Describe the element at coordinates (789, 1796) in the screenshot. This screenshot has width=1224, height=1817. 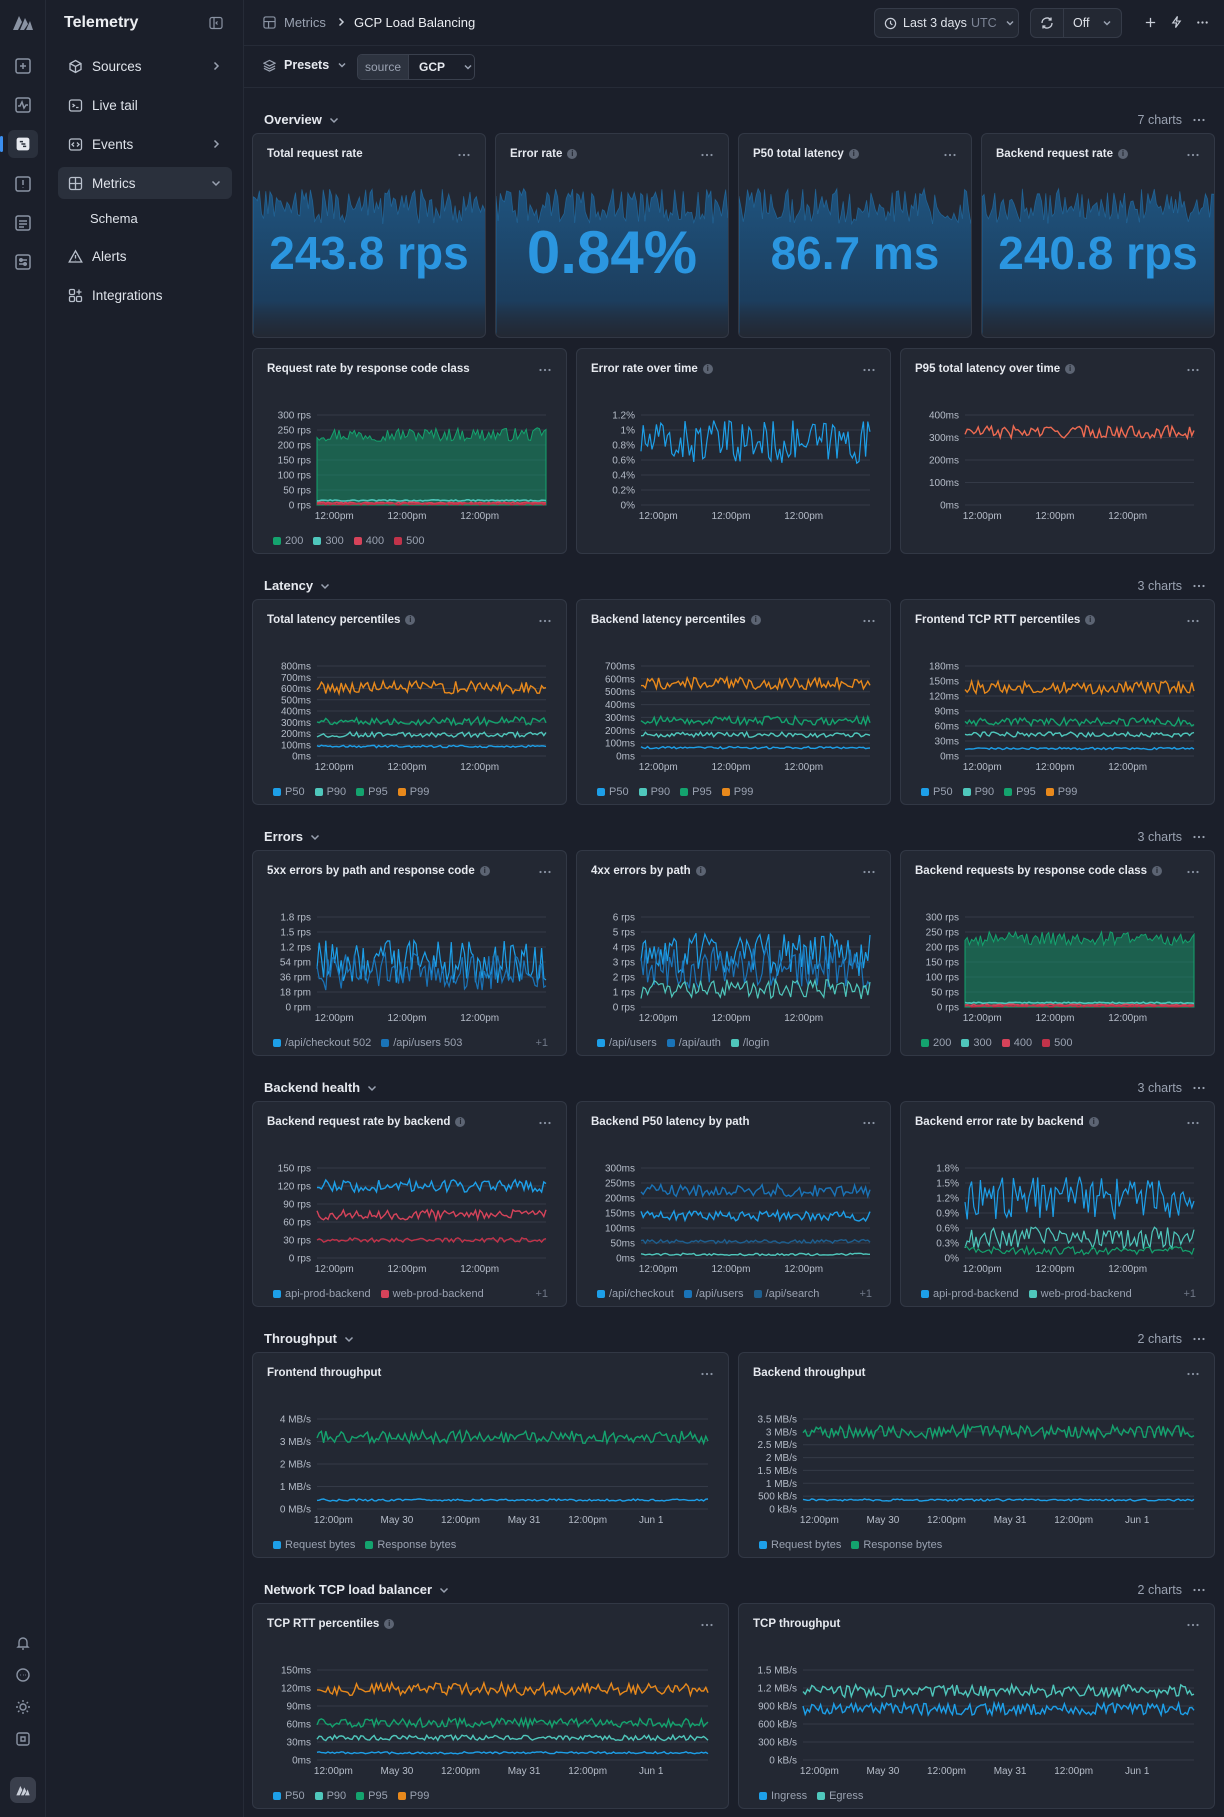
I see `legend-item: Ingress` at that location.